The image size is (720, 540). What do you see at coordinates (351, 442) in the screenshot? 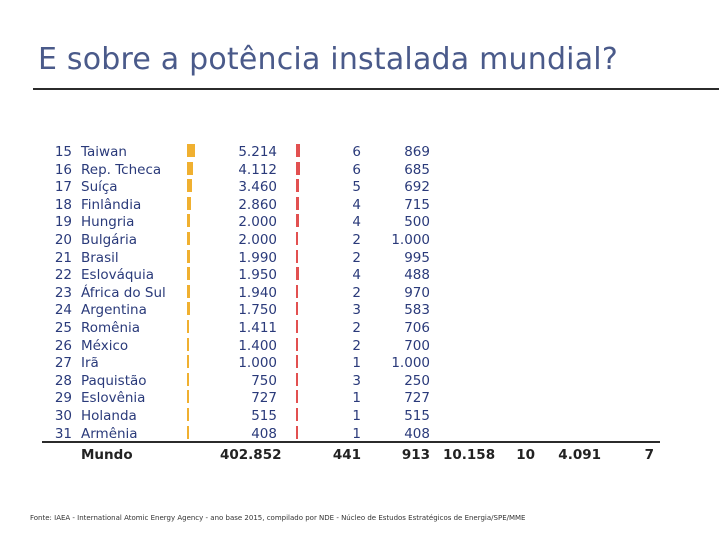
I see `total-divider` at bounding box center [351, 442].